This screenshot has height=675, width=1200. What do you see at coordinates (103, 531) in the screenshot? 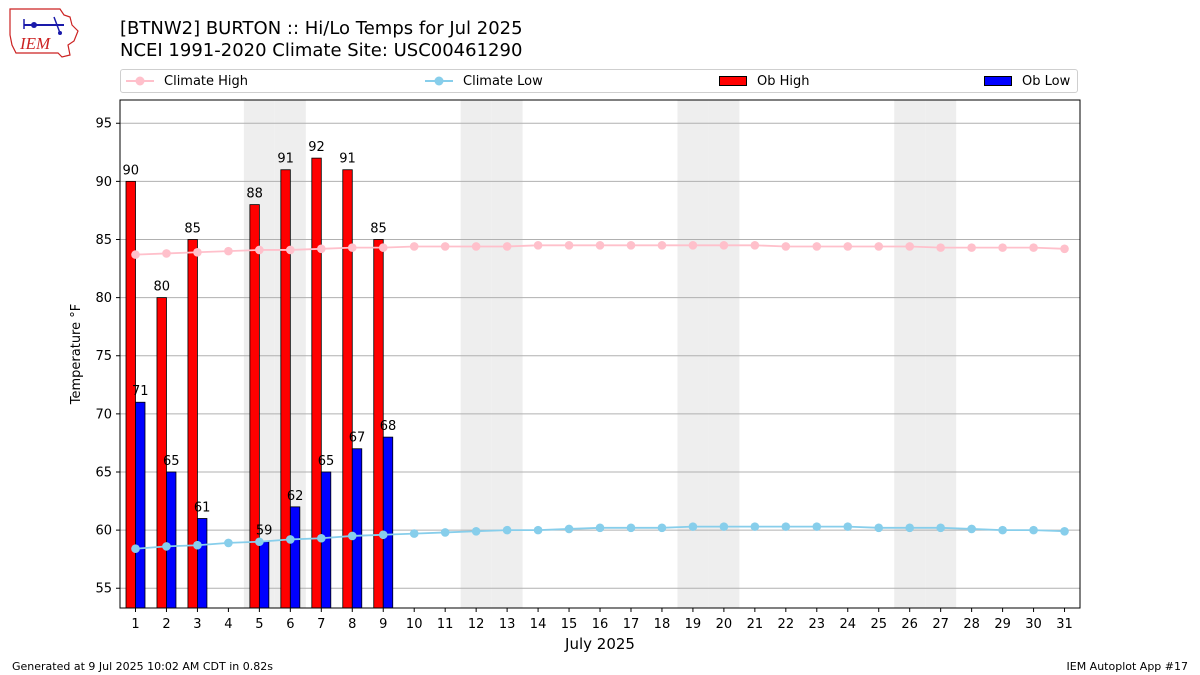
I see `y-tick-label: 60` at bounding box center [103, 531].